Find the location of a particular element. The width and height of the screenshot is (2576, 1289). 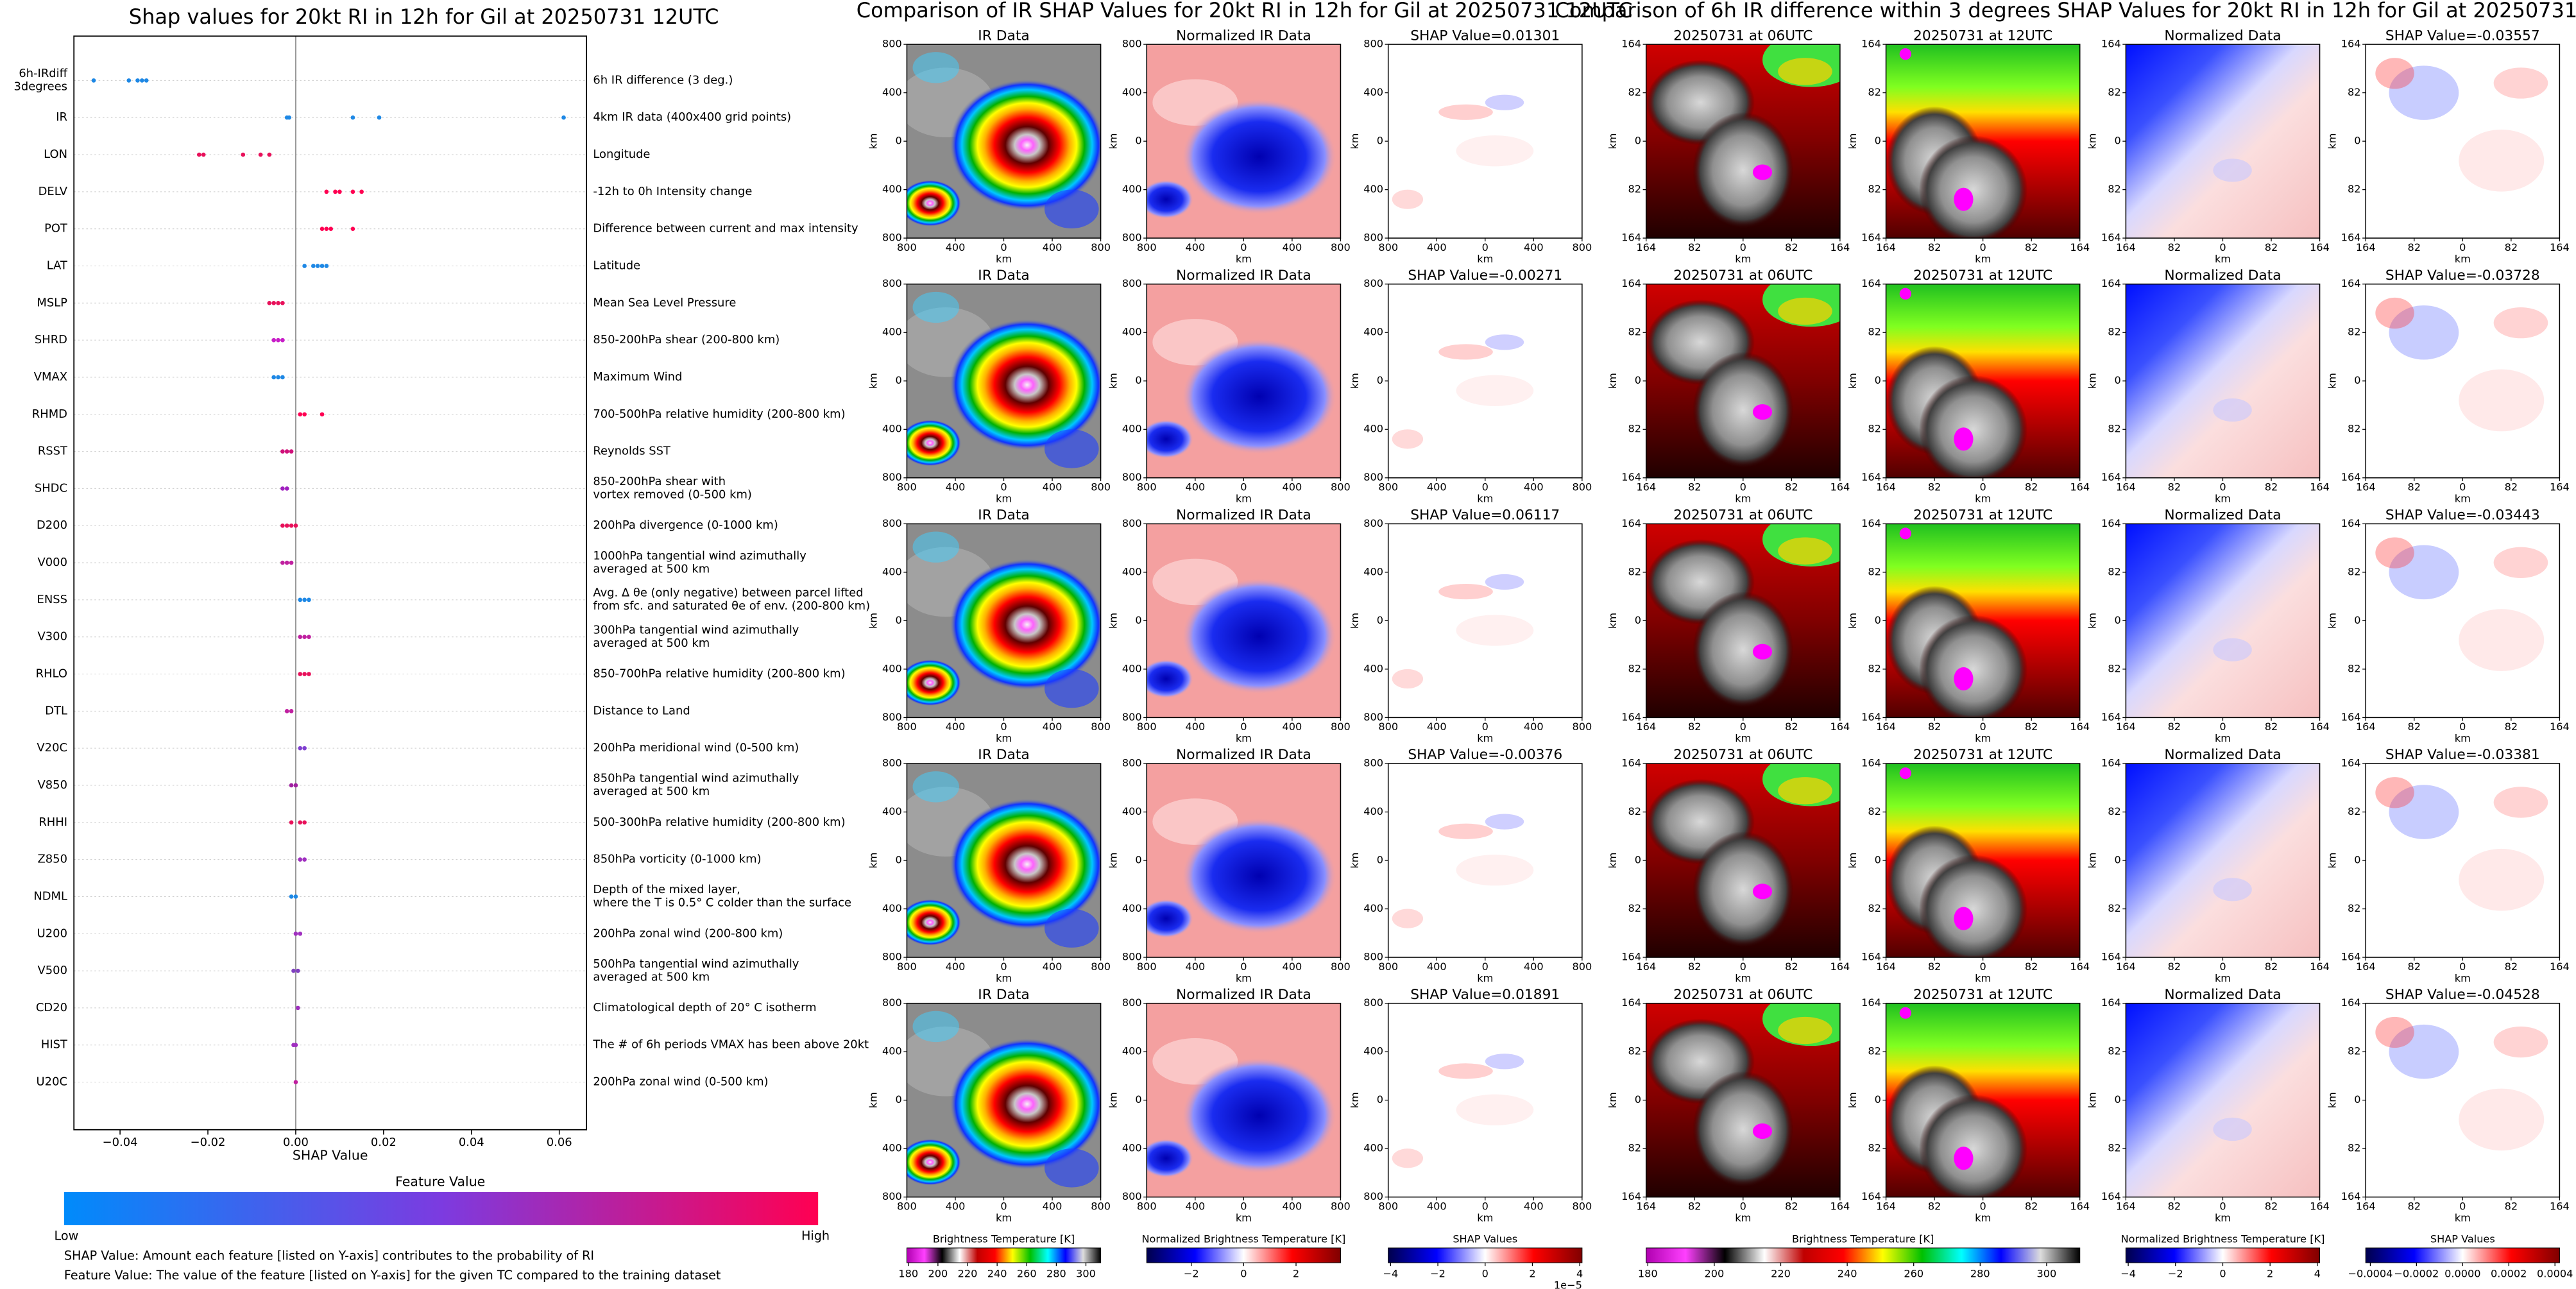

colorbar-tick-label: 300 is located at coordinates (1086, 1273).